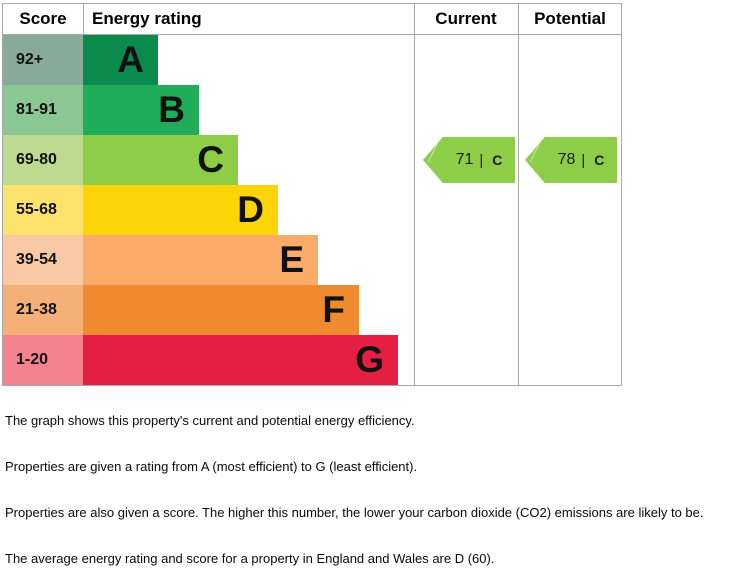 The image size is (740, 575). What do you see at coordinates (312, 210) in the screenshot?
I see `rating-band-row-d: 55-68 D` at bounding box center [312, 210].